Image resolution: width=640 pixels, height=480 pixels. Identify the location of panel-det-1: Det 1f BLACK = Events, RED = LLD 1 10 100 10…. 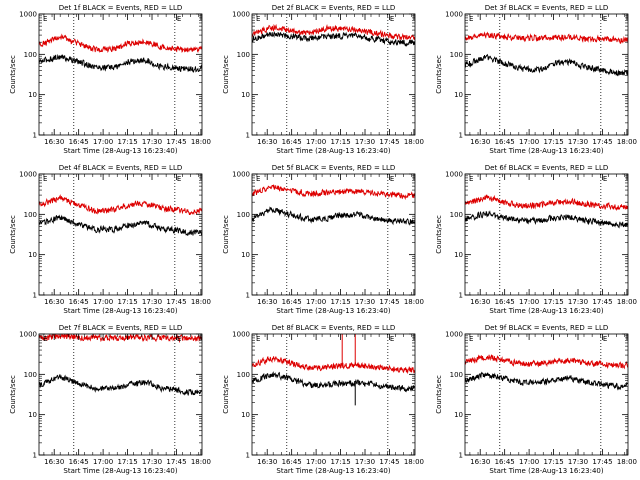
(110, 79).